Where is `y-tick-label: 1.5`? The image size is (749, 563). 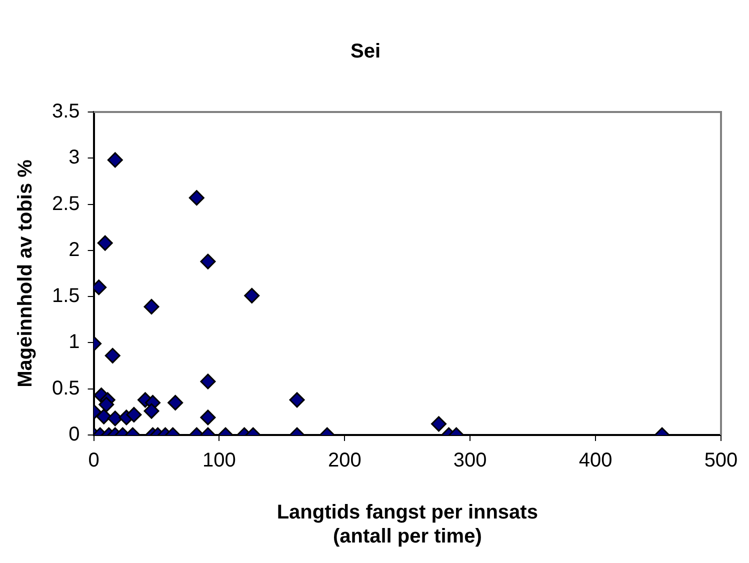
y-tick-label: 1.5 is located at coordinates (66, 296).